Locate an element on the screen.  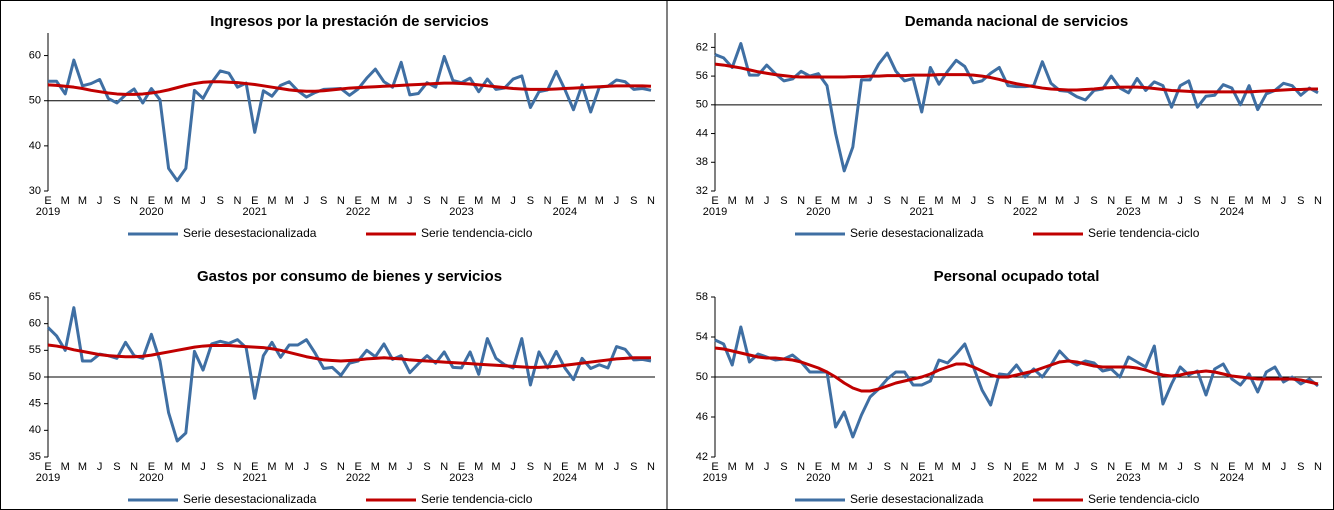
y-tick-label: 40 is located at coordinates (35, 430).